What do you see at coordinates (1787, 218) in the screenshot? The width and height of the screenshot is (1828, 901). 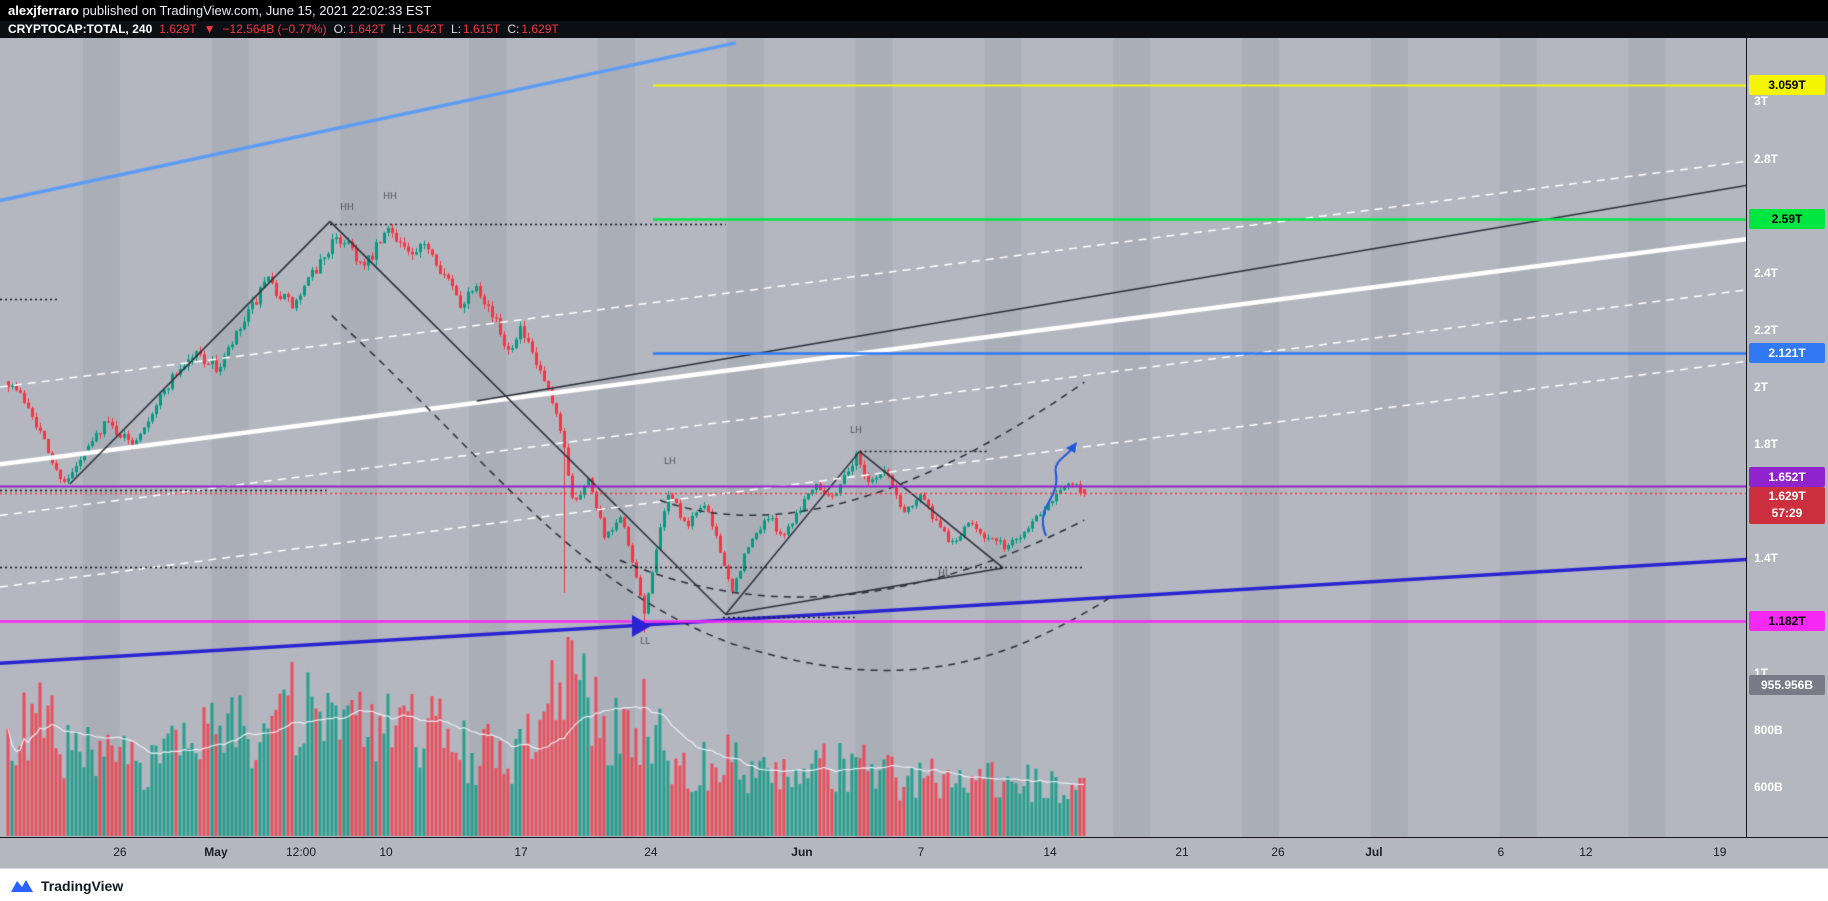 I see `price-label-2.59T: 2.59T` at bounding box center [1787, 218].